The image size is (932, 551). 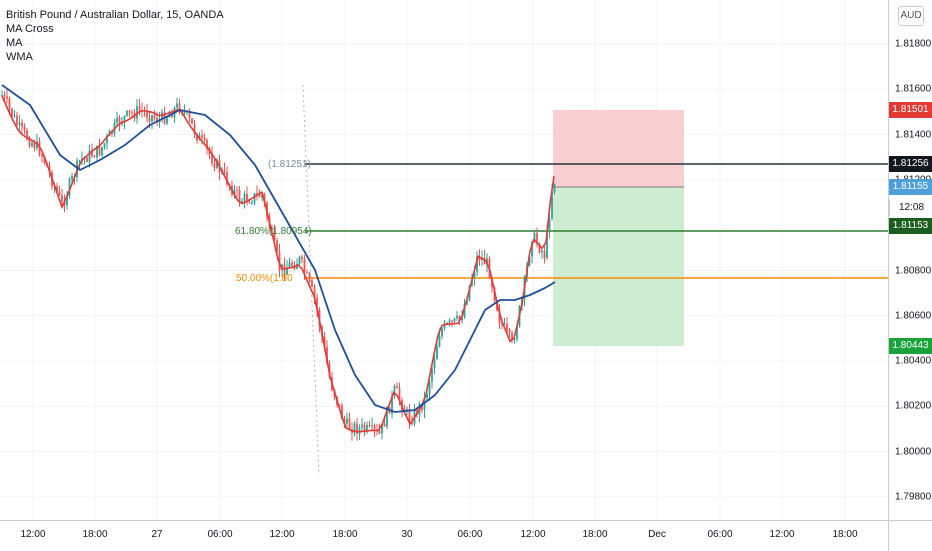 What do you see at coordinates (19, 57) in the screenshot?
I see `indicator-wma: WMA` at bounding box center [19, 57].